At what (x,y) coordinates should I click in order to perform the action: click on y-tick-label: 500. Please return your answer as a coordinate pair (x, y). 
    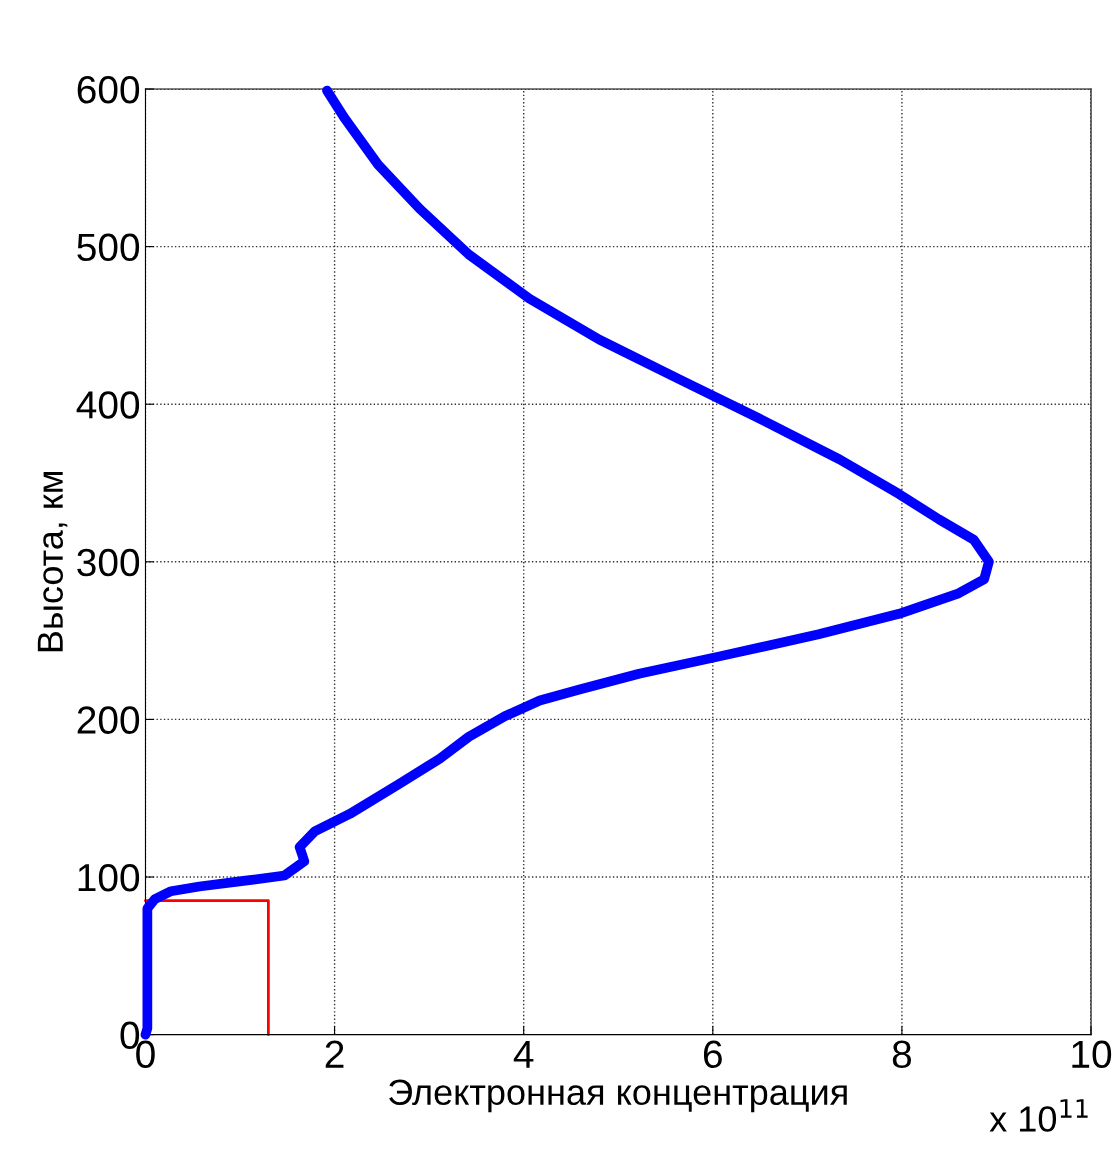
    Looking at the image, I should click on (108, 247).